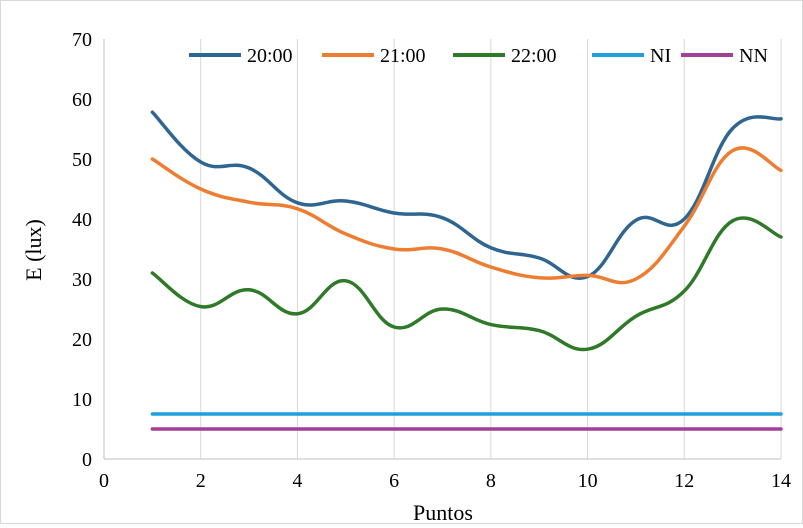 This screenshot has height=528, width=803. Describe the element at coordinates (82, 400) in the screenshot. I see `y-tick-label: 10` at that location.